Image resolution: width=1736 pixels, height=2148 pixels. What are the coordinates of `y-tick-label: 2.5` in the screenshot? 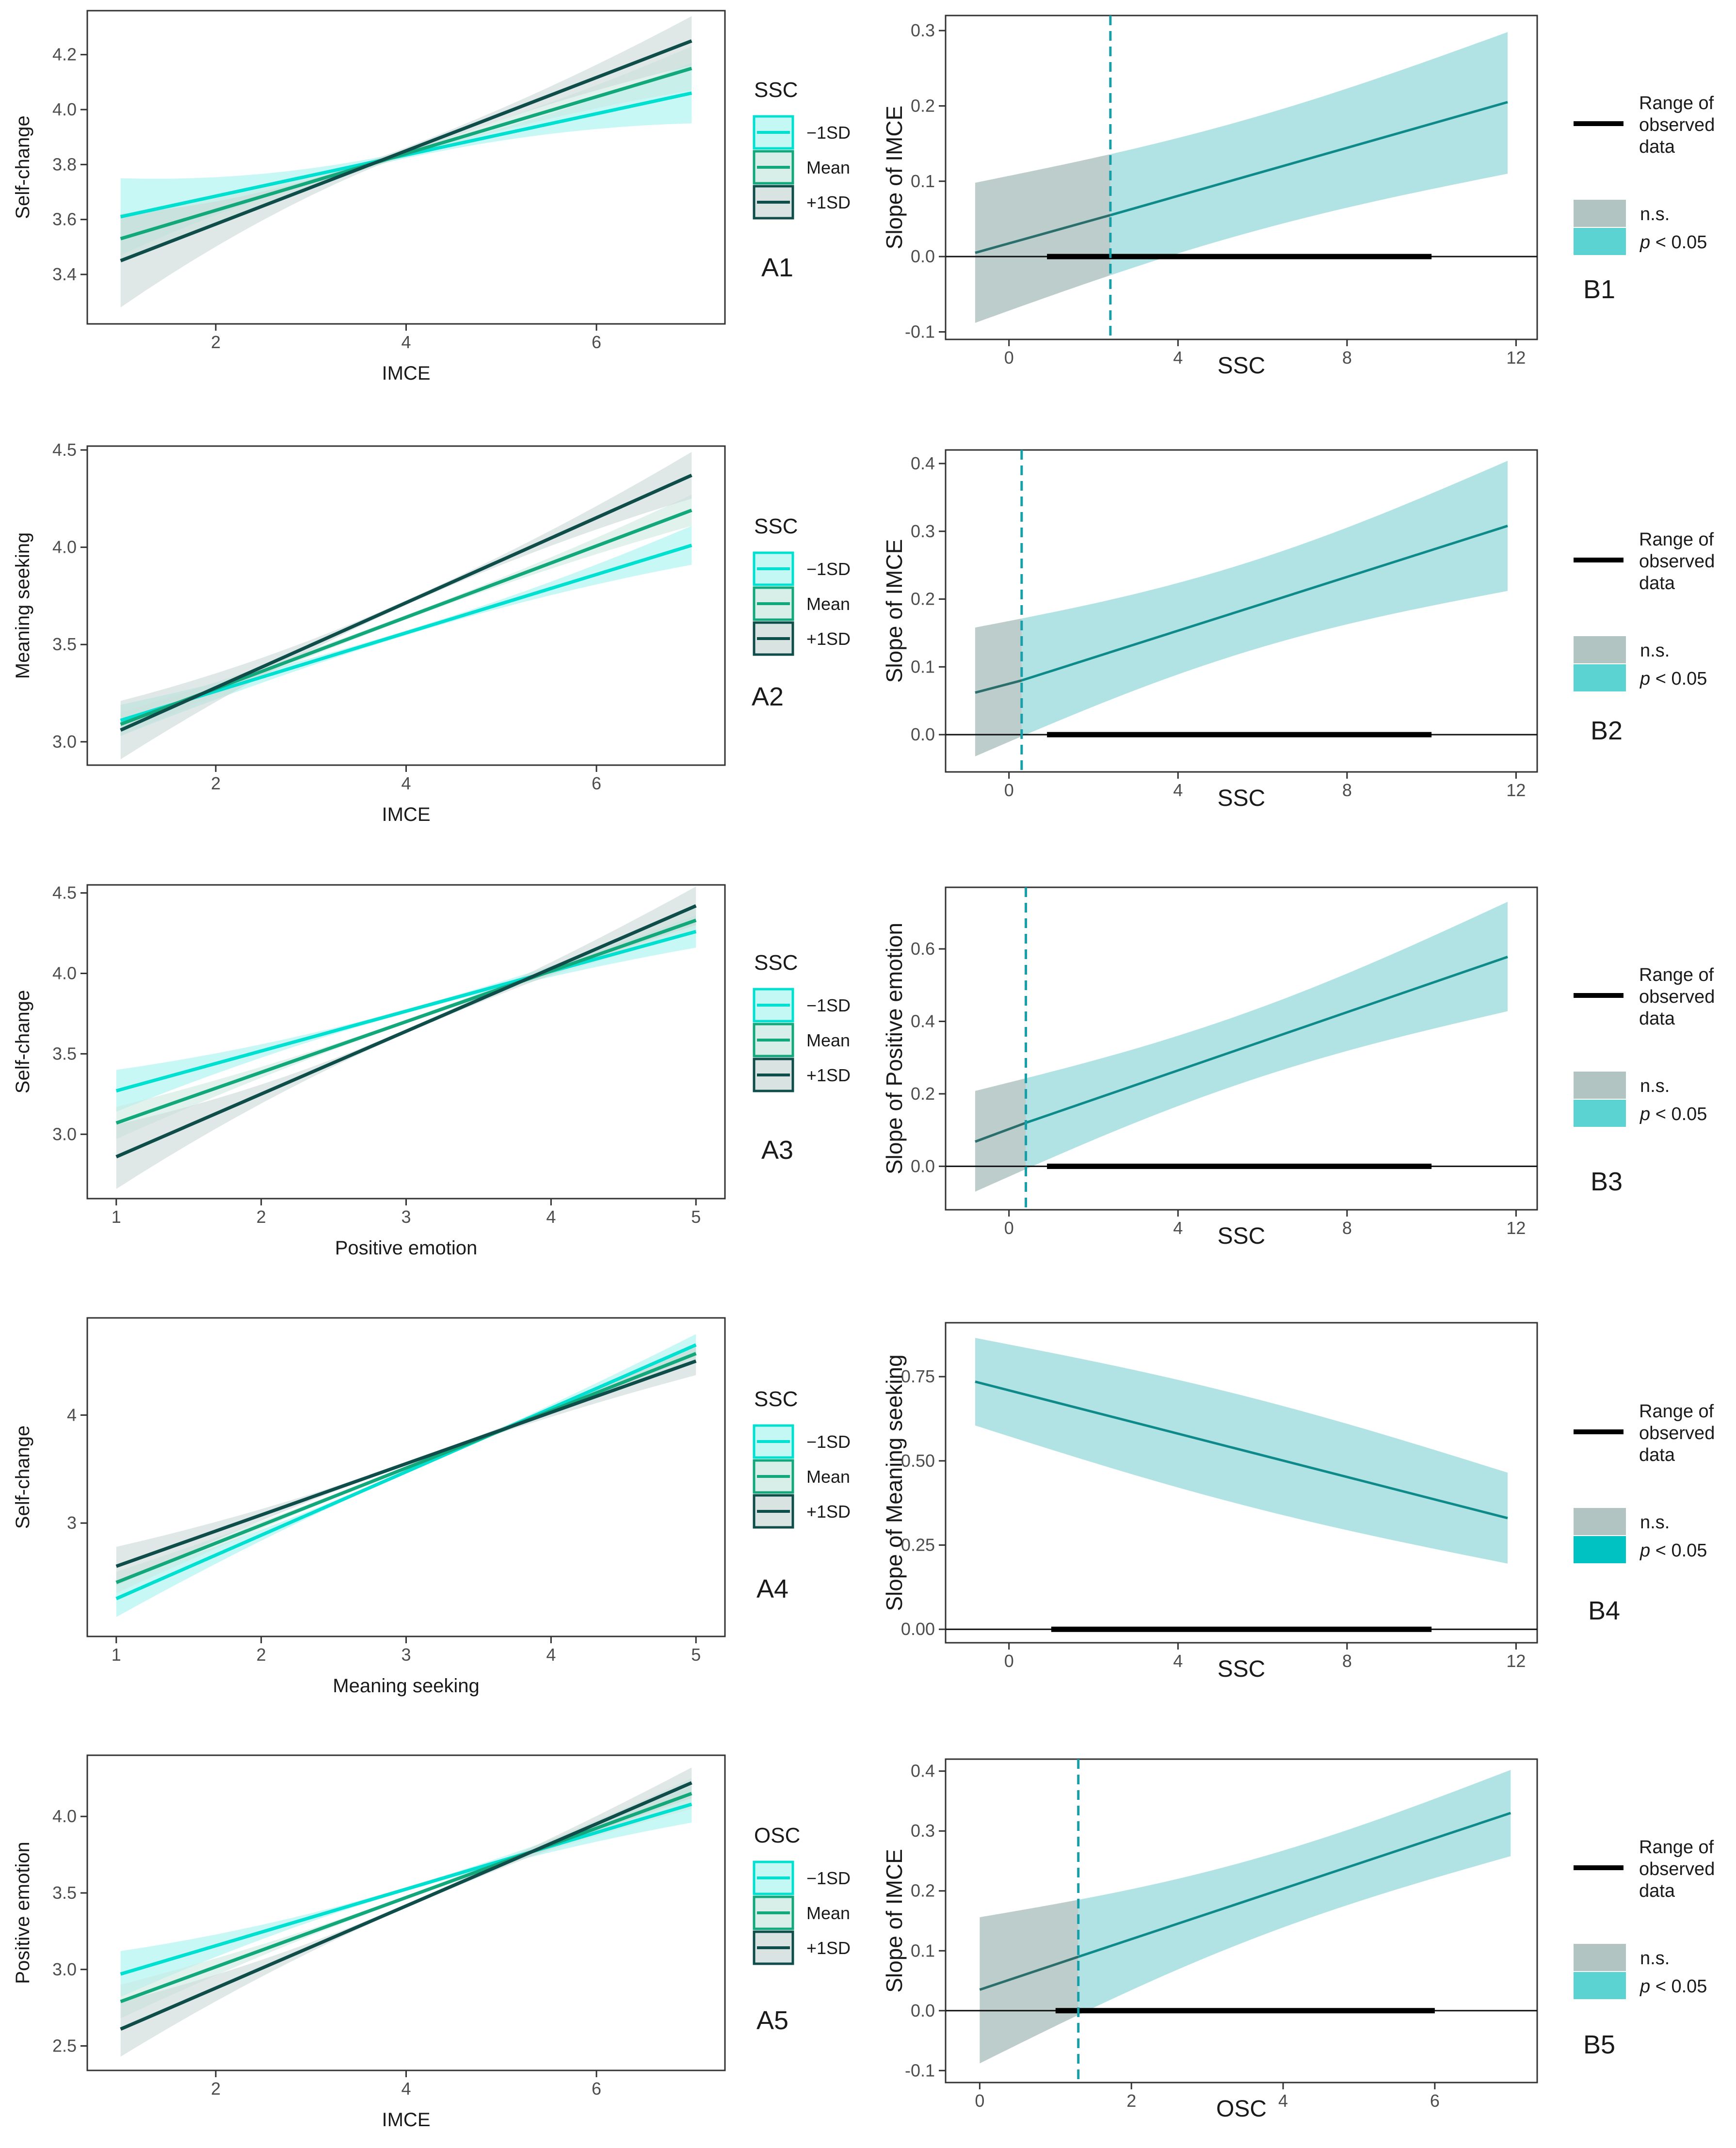 It's located at (64, 2046).